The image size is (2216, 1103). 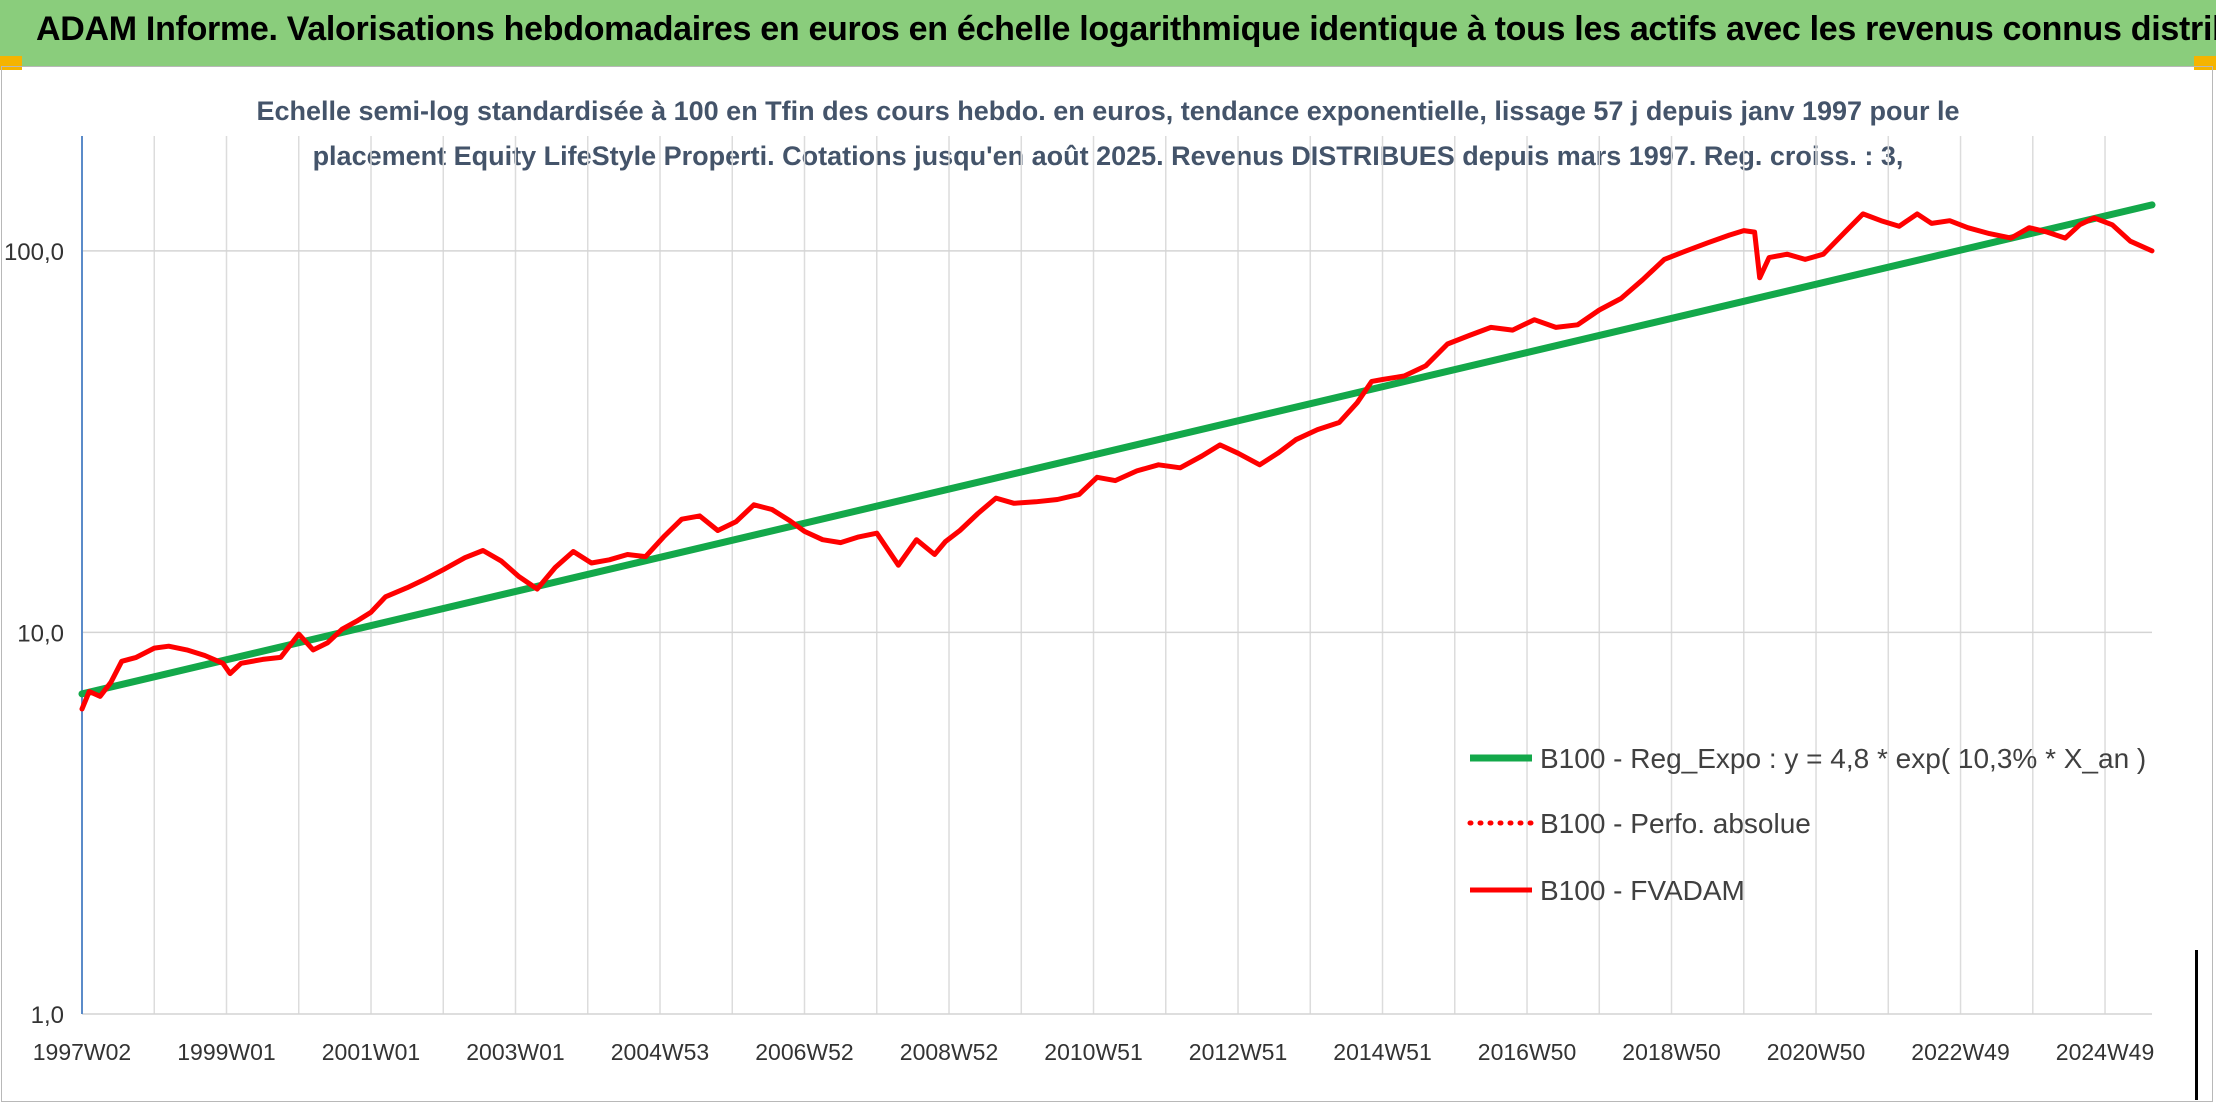 What do you see at coordinates (949, 1052) in the screenshot?
I see `x-tick-label: 2008W52` at bounding box center [949, 1052].